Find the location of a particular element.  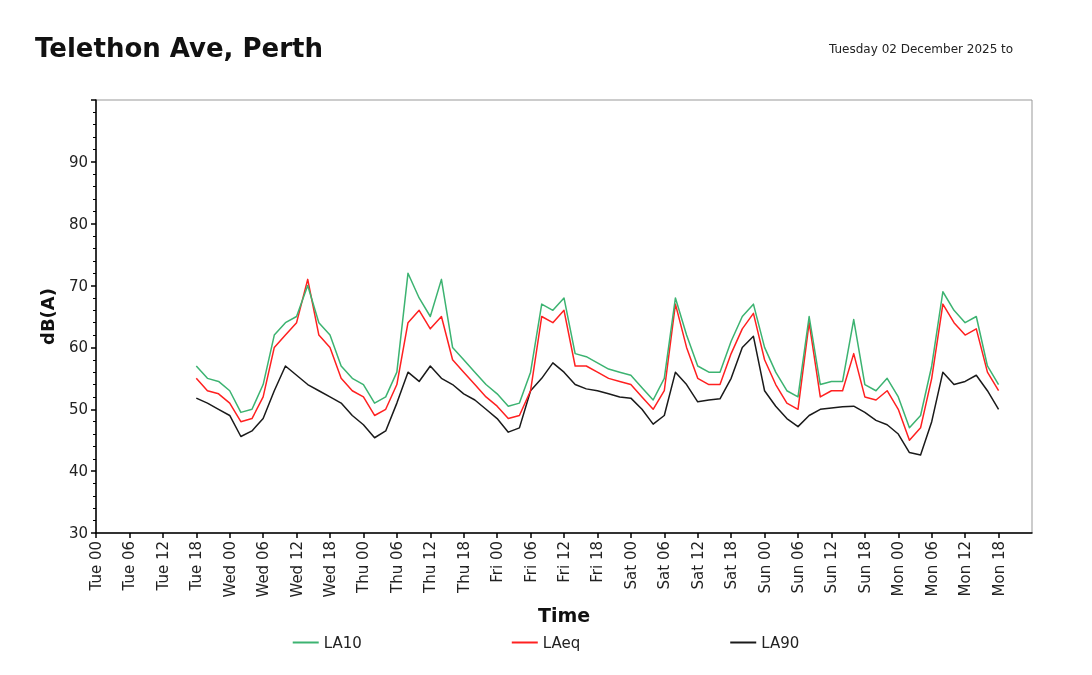

x-tick-label: Sun 18 is located at coordinates (864, 567).